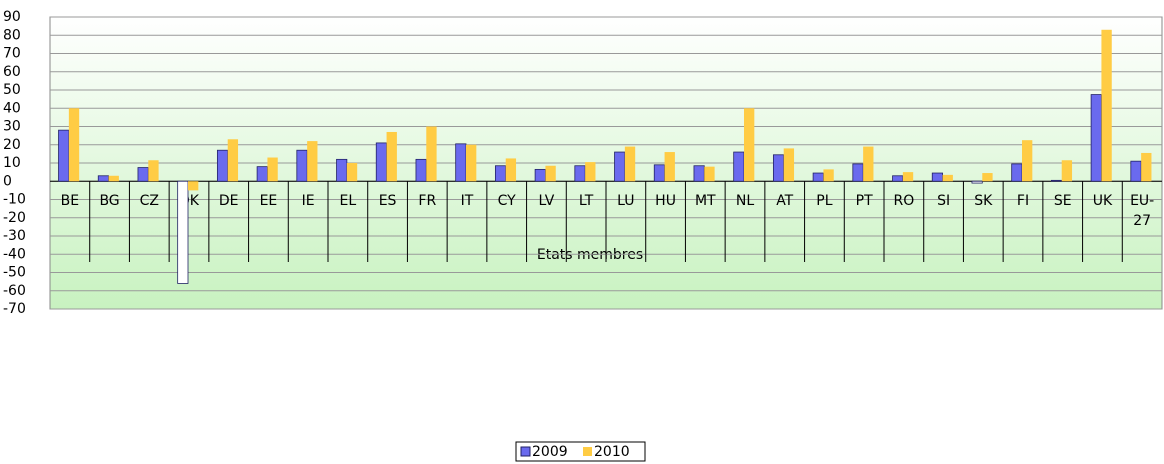 This screenshot has height=464, width=1164. What do you see at coordinates (1142, 201) in the screenshot?
I see `label-line: EU-` at bounding box center [1142, 201].